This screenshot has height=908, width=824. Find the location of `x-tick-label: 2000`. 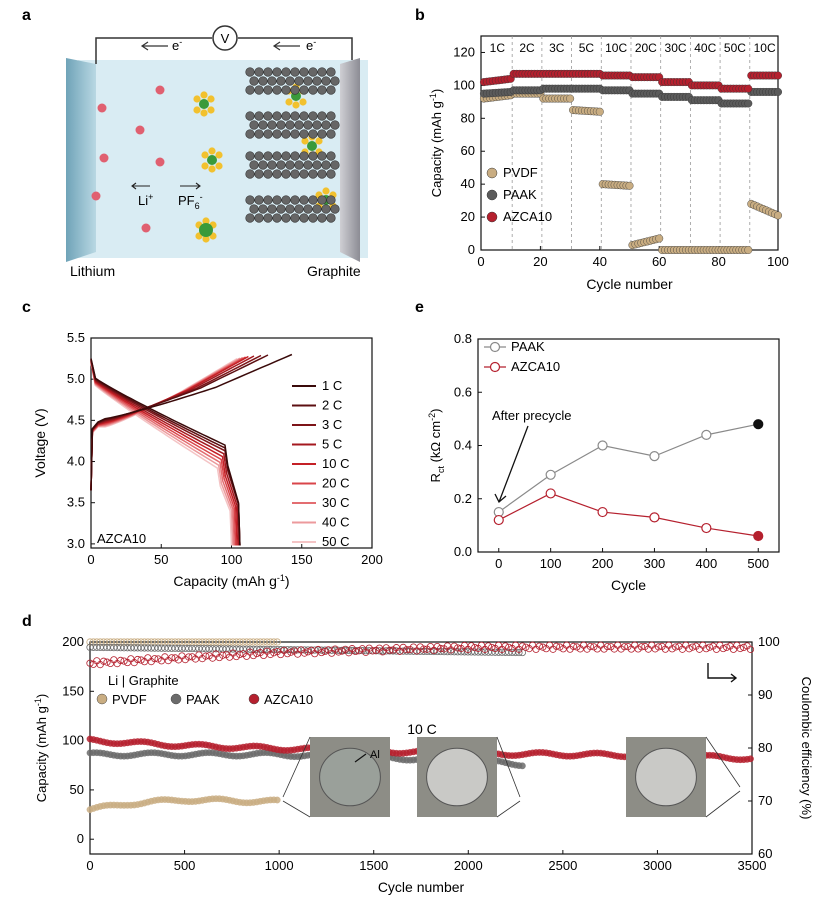

x-tick-label: 2000 is located at coordinates (468, 865).